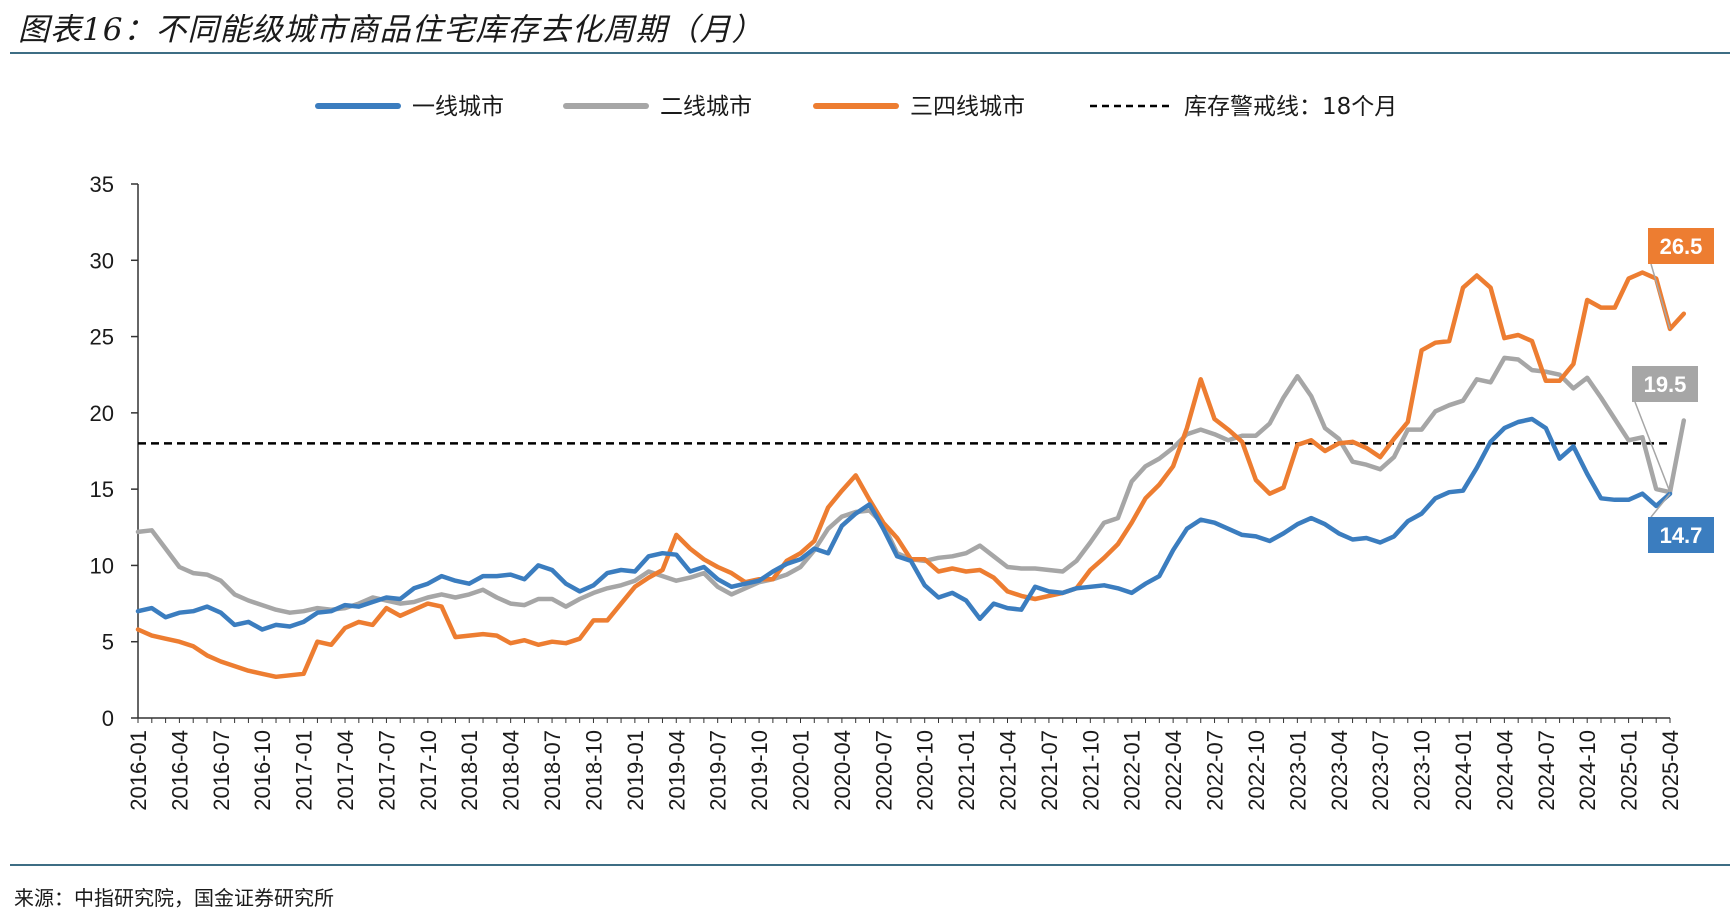  I want to click on legend: 一线城市 二线城市 三四线城市 库存警戒线：18个月, so click(856, 107).